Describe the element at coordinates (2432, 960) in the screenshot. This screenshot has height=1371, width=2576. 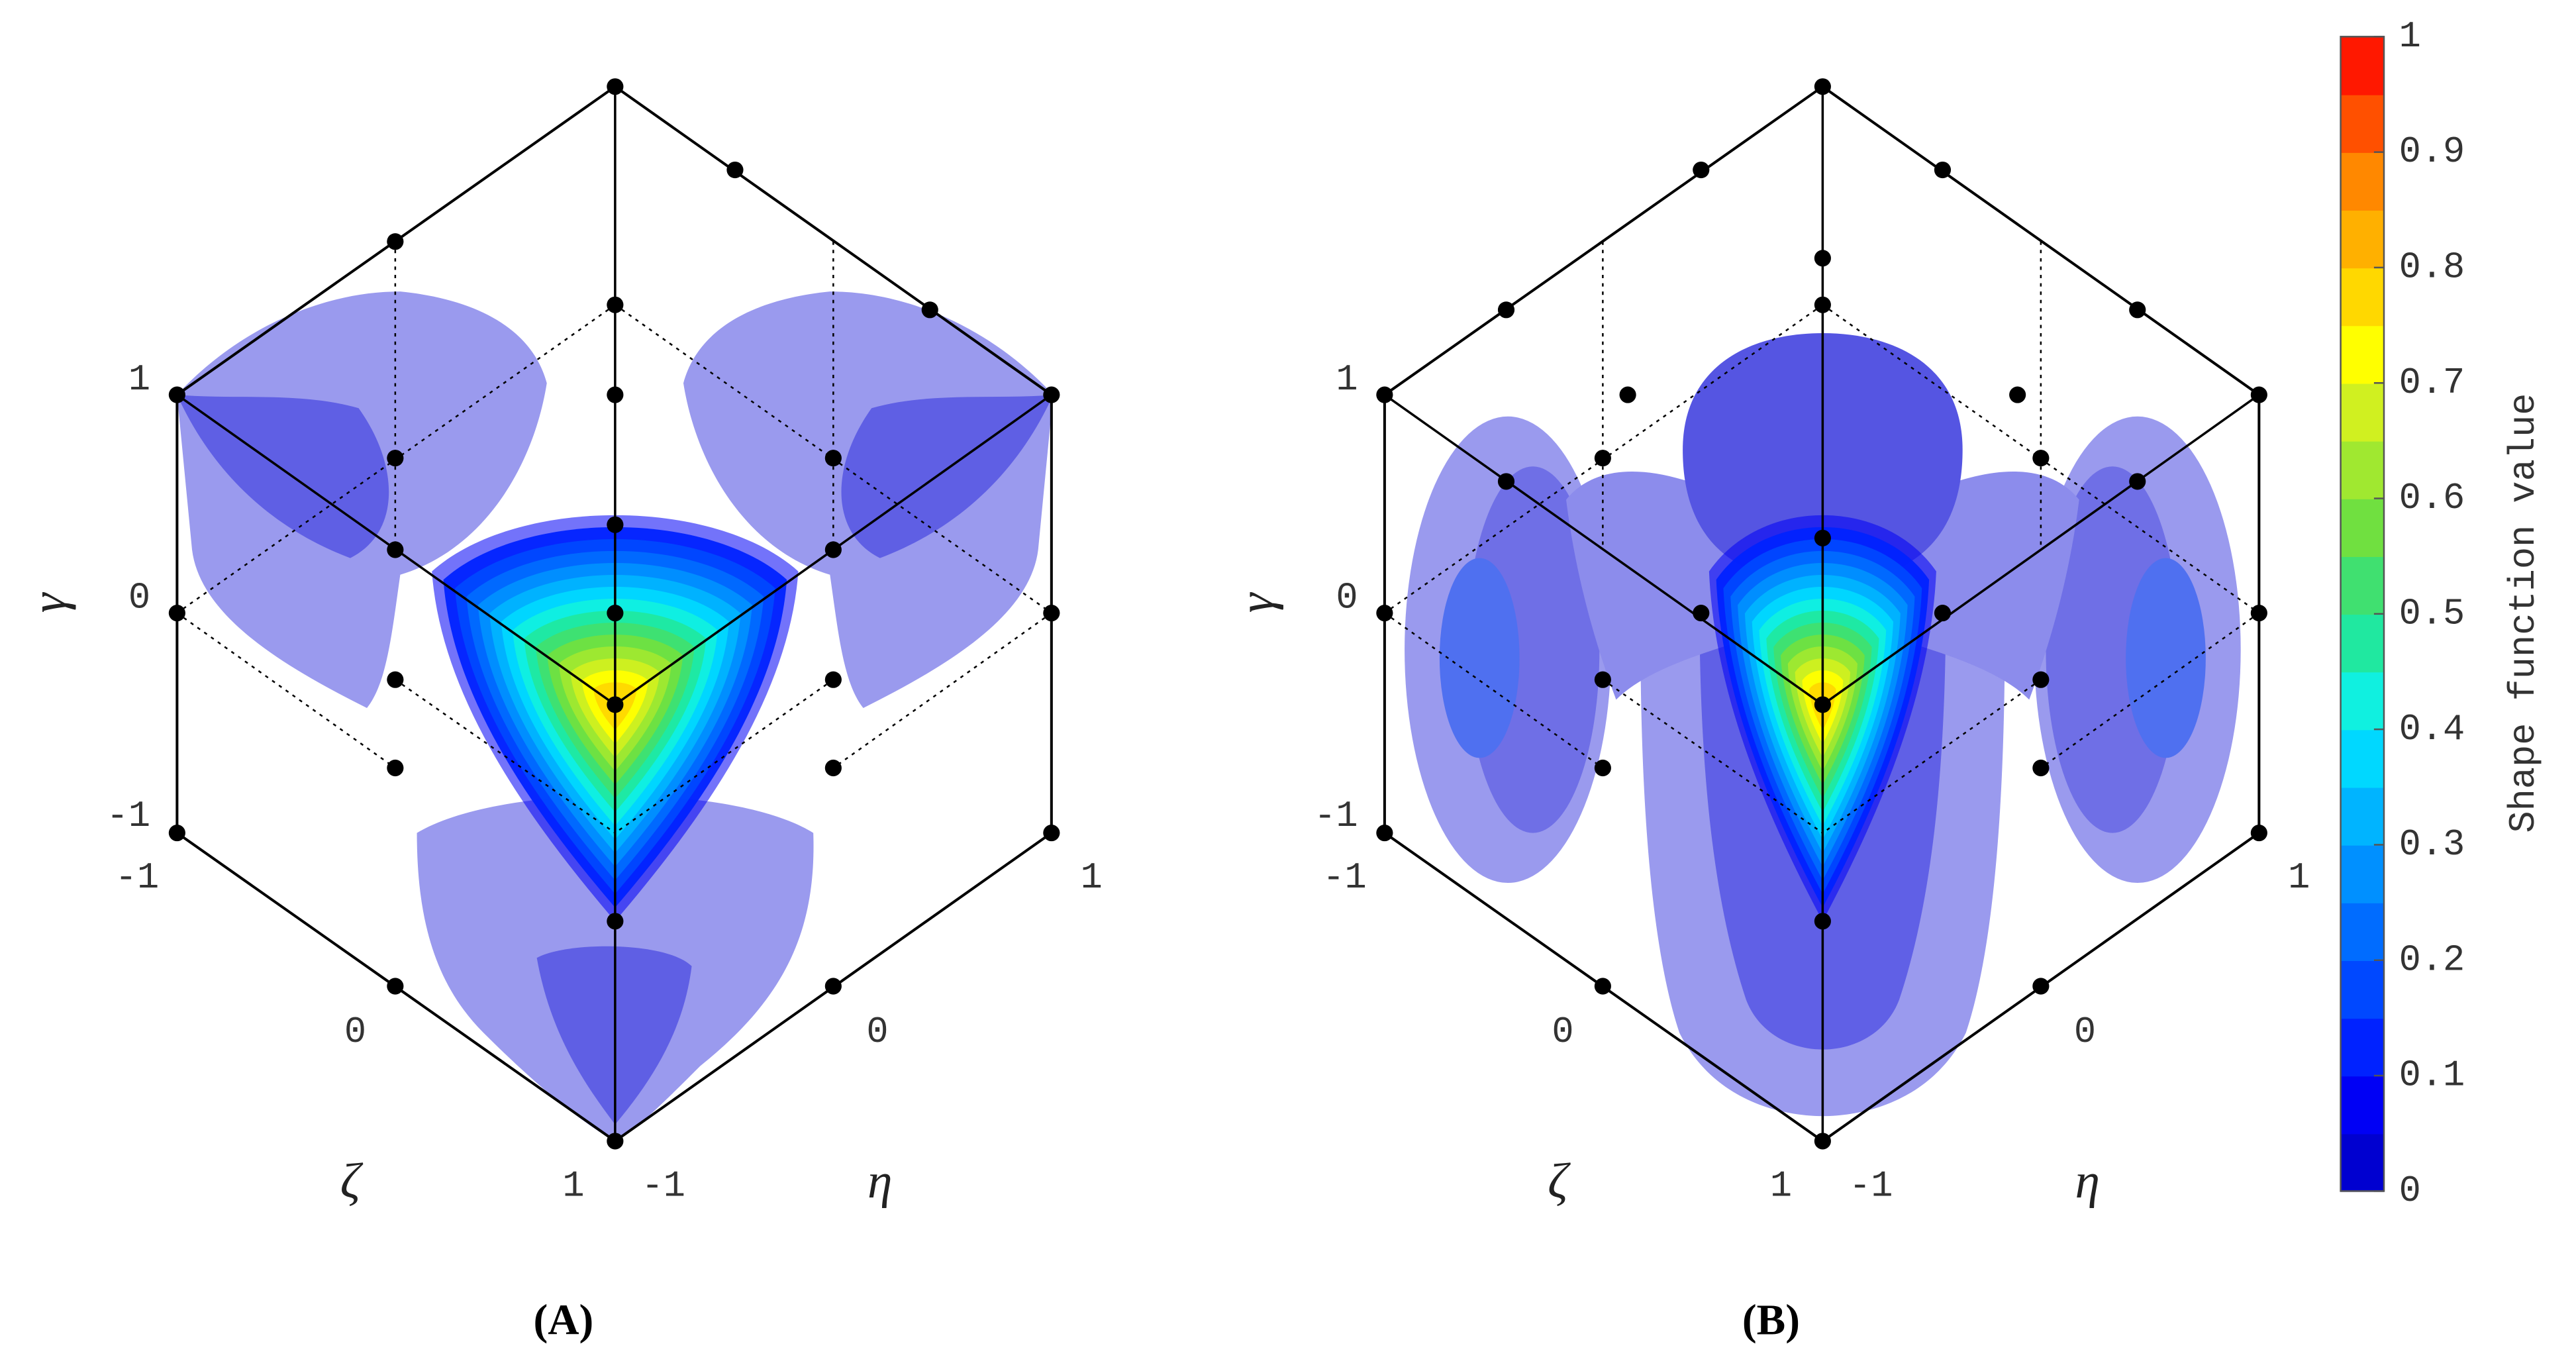
I see `colorbar-tick-label: 0.2` at that location.